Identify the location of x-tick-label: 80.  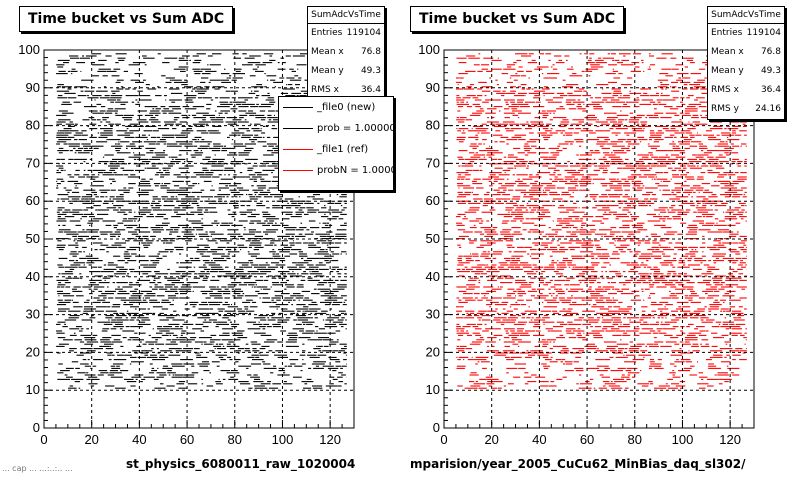
(235, 439).